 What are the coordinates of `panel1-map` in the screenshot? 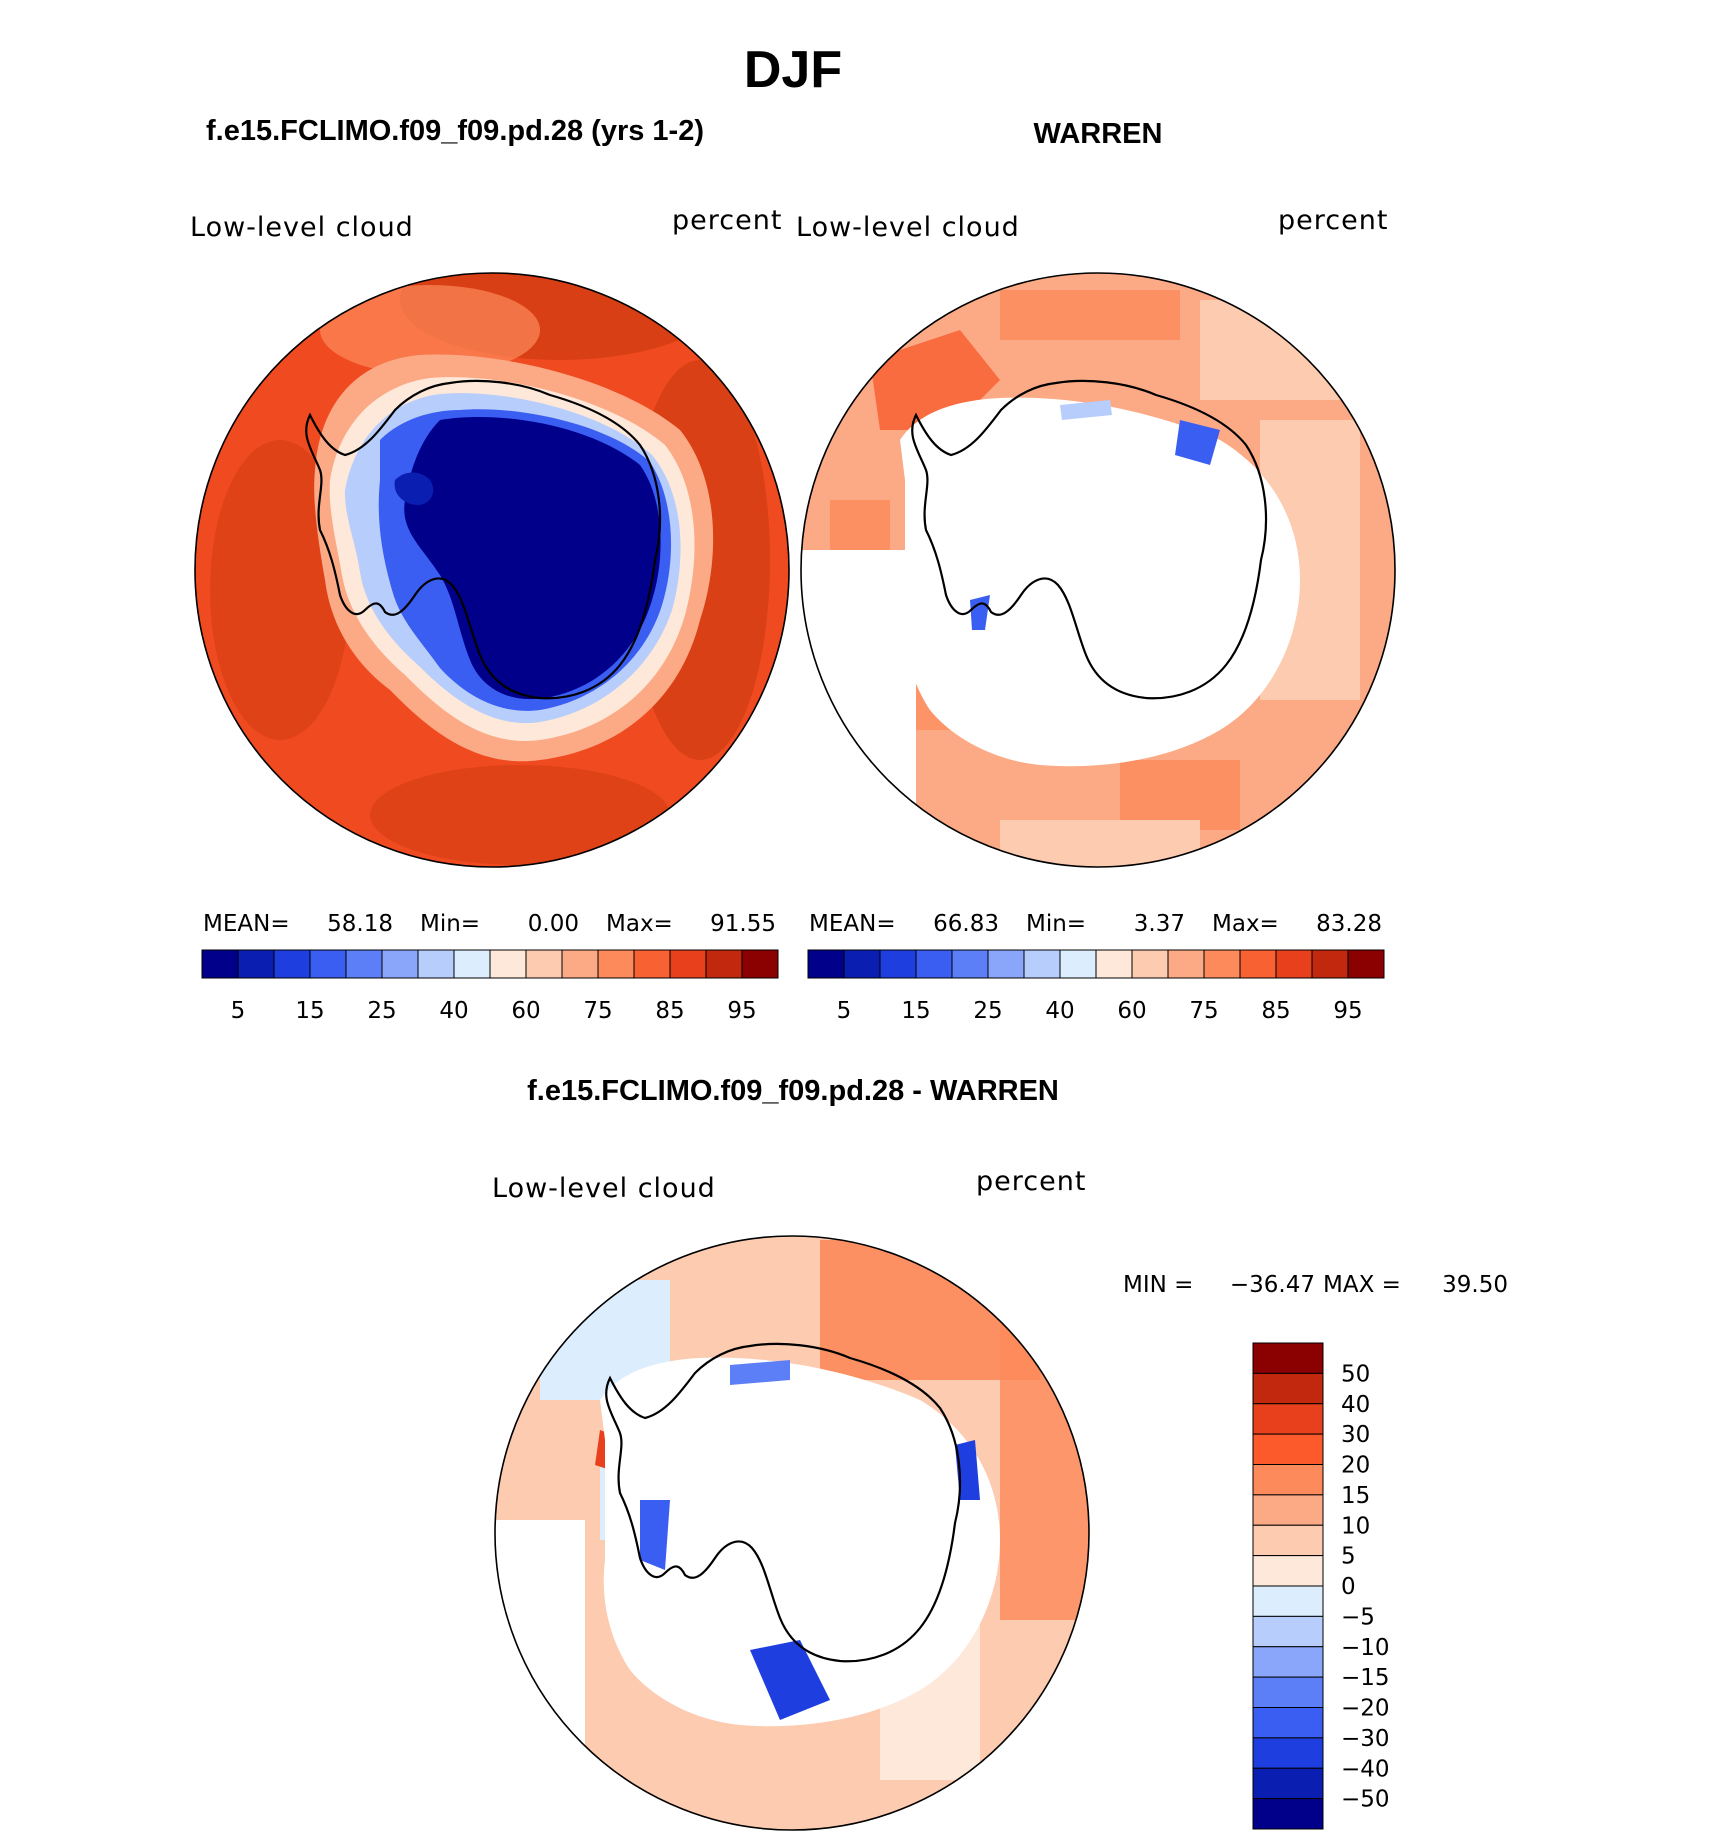 It's located at (492, 570).